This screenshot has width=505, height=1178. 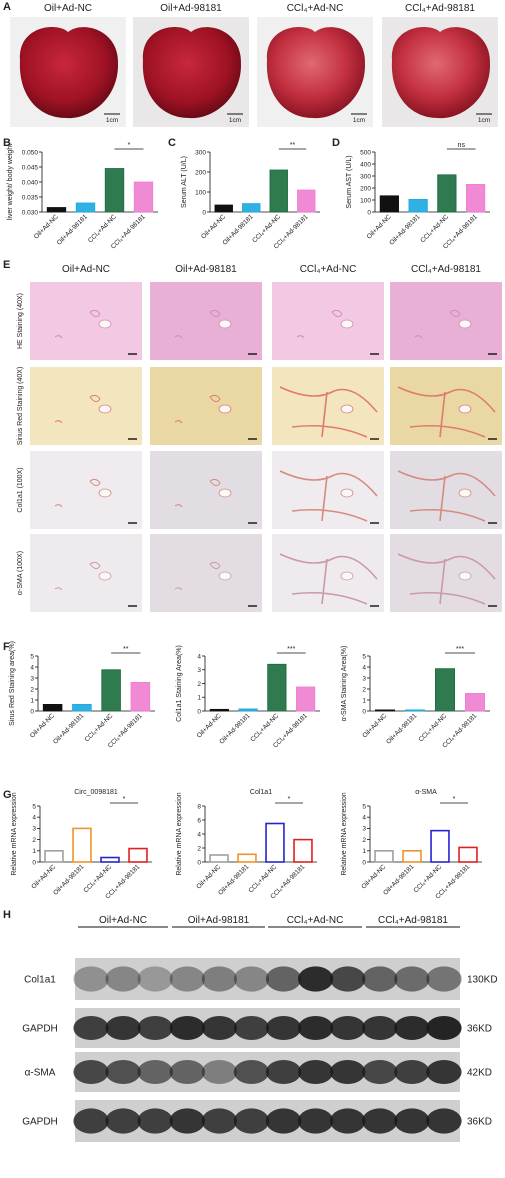 What do you see at coordinates (206, 321) in the screenshot?
I see `histology-image` at bounding box center [206, 321].